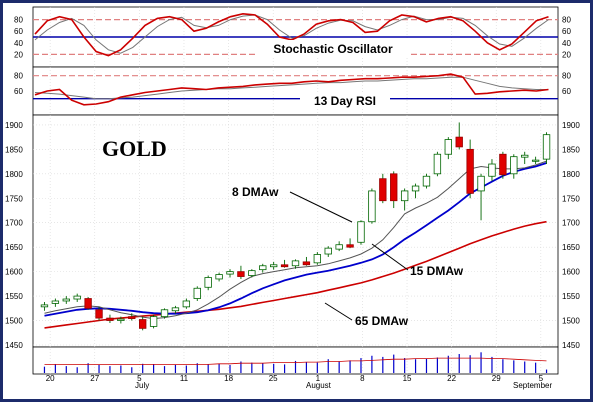  I want to click on price-tick-left: 1700, so click(14, 223).